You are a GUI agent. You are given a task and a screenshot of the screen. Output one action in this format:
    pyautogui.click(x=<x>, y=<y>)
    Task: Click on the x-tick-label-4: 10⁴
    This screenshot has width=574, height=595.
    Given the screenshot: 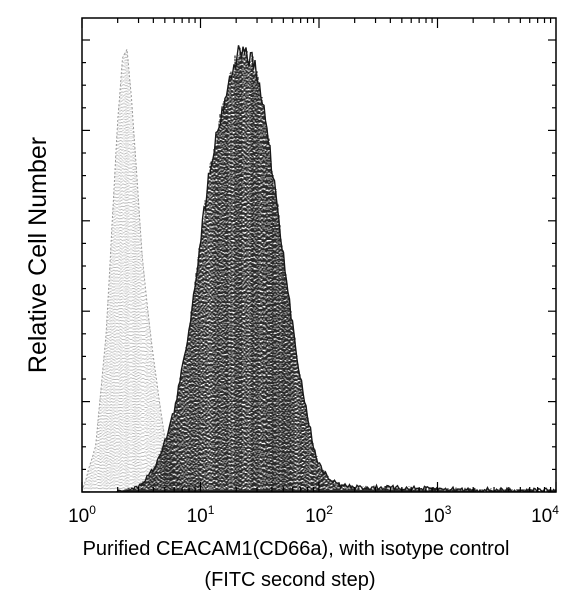 What is the action you would take?
    pyautogui.click(x=545, y=515)
    